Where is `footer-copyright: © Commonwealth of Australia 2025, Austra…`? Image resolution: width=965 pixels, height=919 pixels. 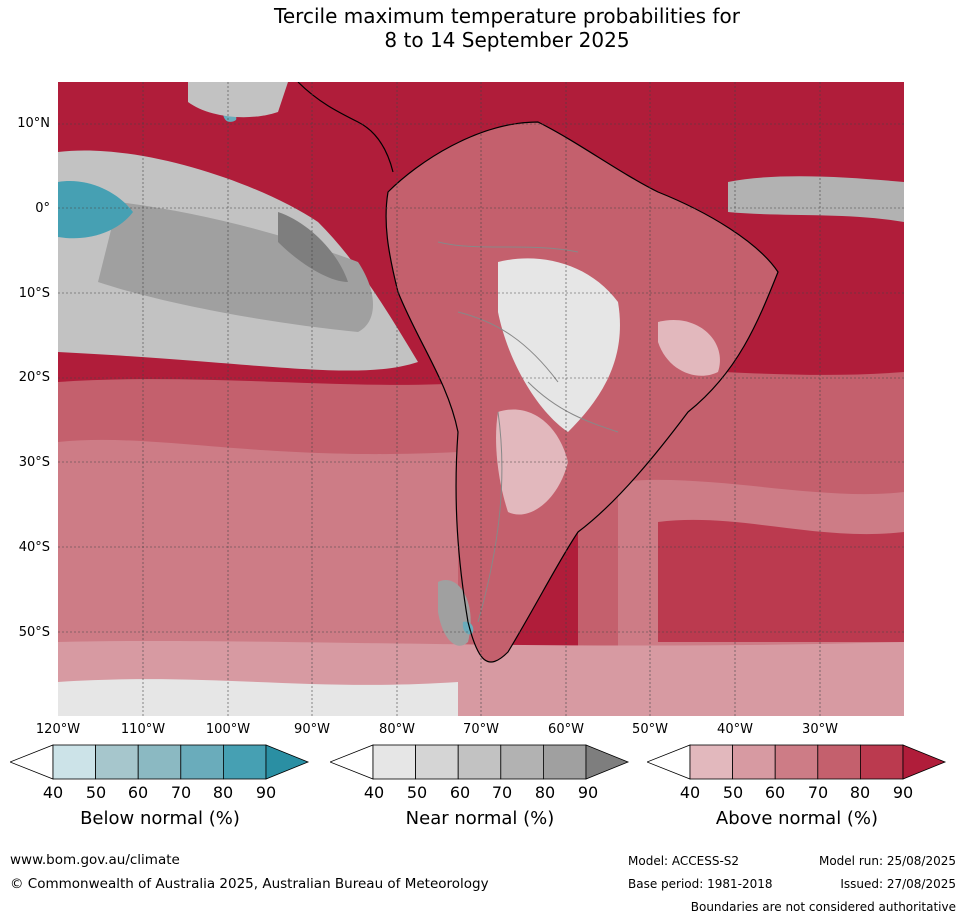 footer-copyright: © Commonwealth of Australia 2025, Austra… is located at coordinates (249, 884).